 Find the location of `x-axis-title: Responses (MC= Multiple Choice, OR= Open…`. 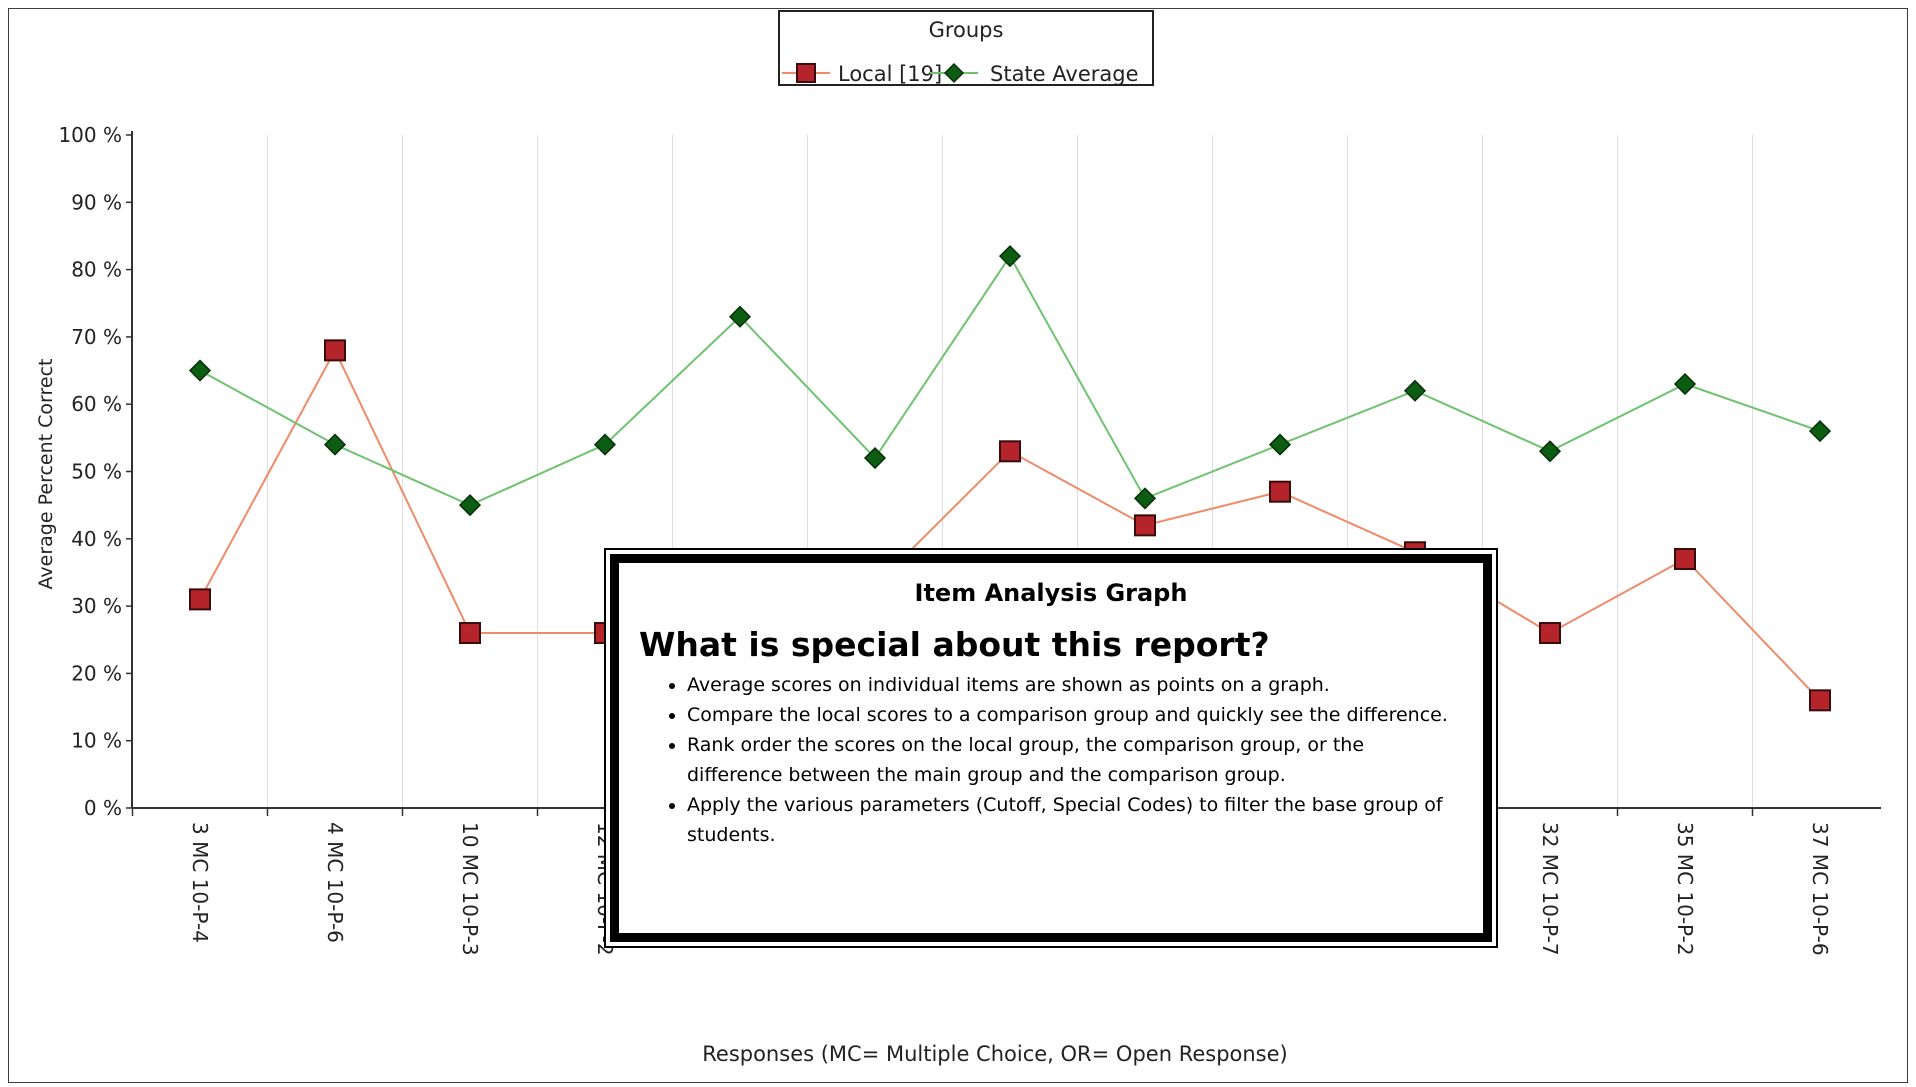

x-axis-title: Responses (MC= Multiple Choice, OR= Open… is located at coordinates (995, 1054).